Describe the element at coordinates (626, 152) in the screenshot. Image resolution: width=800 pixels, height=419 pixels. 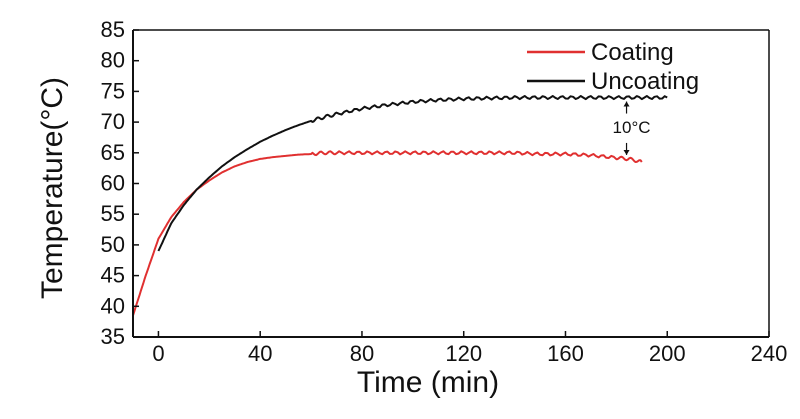
I see `annotation-arrowhead-down` at that location.